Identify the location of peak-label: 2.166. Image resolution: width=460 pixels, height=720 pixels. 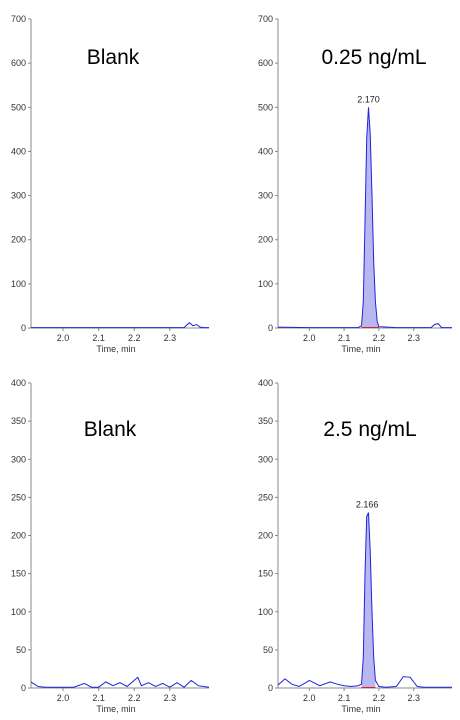
(367, 505).